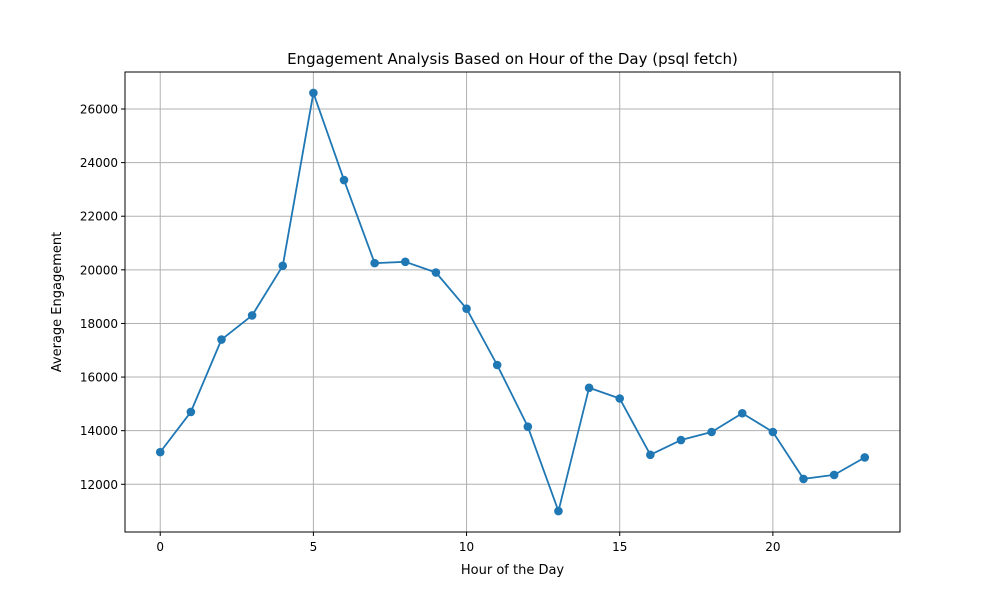 The width and height of the screenshot is (1000, 604). What do you see at coordinates (99, 485) in the screenshot?
I see `y-tick-label: 12000` at bounding box center [99, 485].